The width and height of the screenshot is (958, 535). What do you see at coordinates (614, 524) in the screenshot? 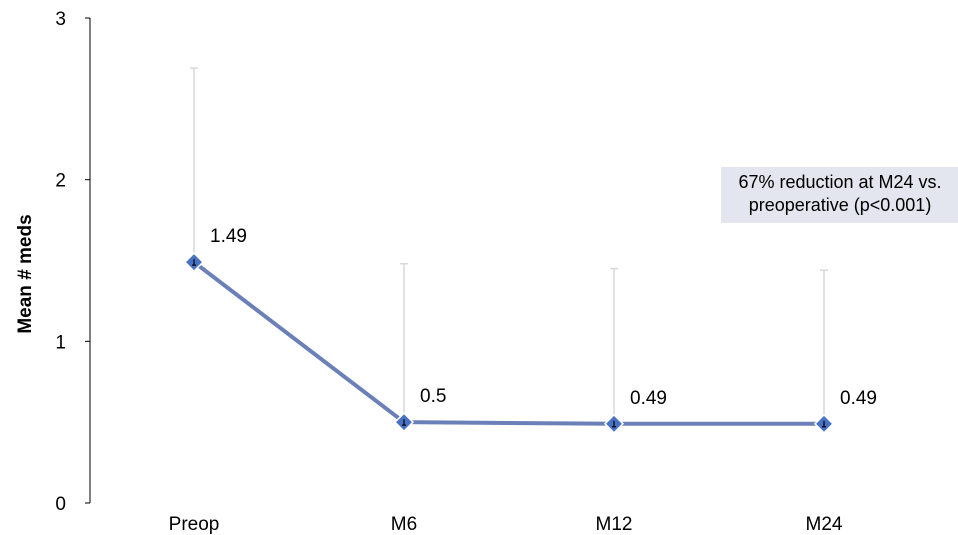
I see `x-tick-label: M12` at bounding box center [614, 524].